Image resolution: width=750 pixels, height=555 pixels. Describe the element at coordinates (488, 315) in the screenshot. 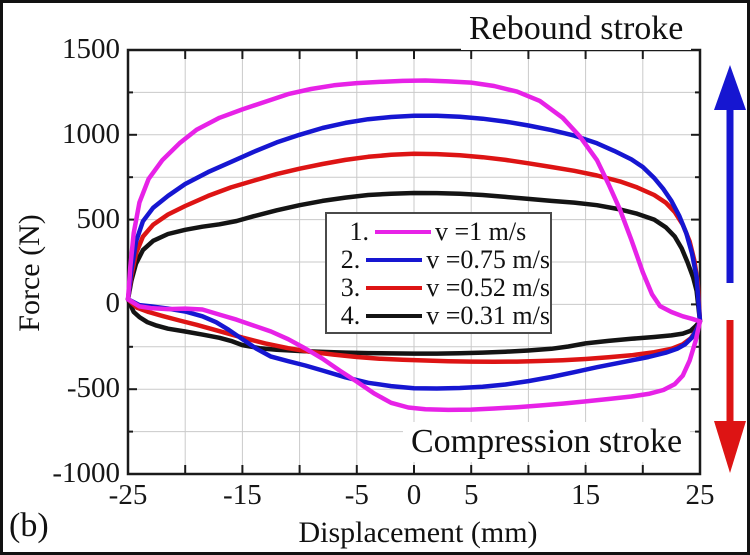

I see `legend-item-label: v =0.31 m/s` at that location.